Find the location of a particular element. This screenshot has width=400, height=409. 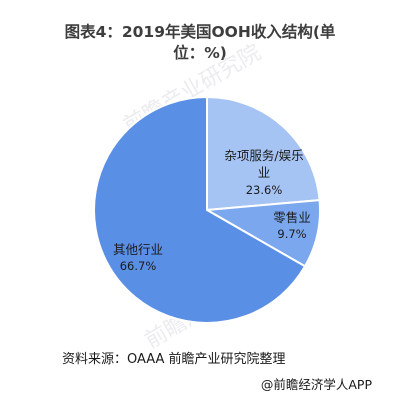

pie-slice is located at coordinates (263, 153).